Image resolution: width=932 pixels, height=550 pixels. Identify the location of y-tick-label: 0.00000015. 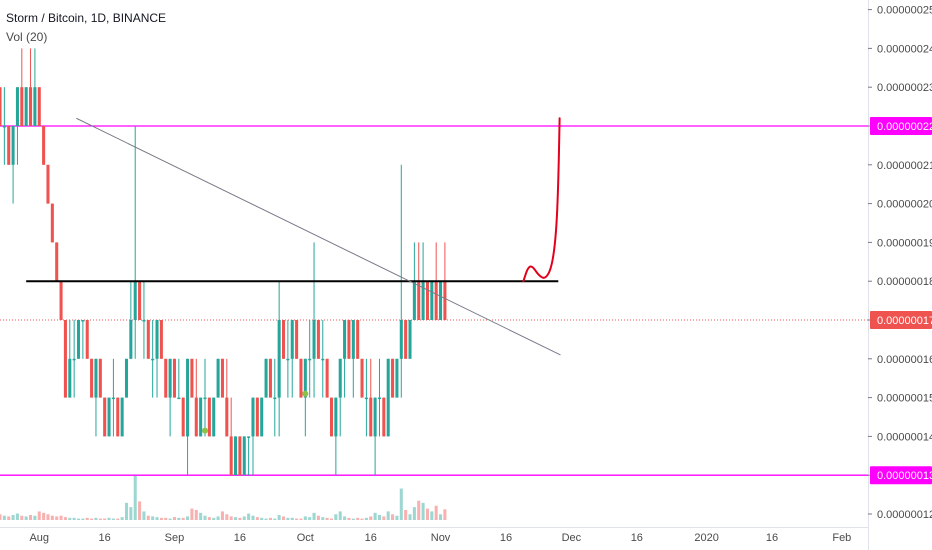
(904, 399).